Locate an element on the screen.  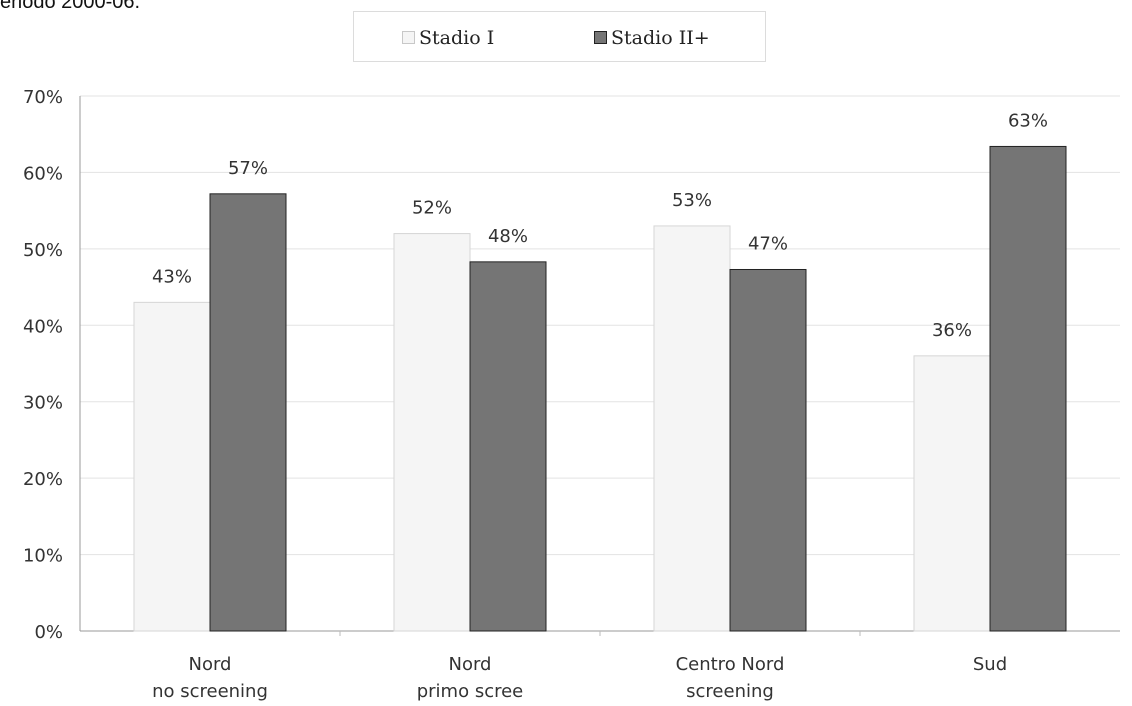
y-tick-label: 30% is located at coordinates (43, 403).